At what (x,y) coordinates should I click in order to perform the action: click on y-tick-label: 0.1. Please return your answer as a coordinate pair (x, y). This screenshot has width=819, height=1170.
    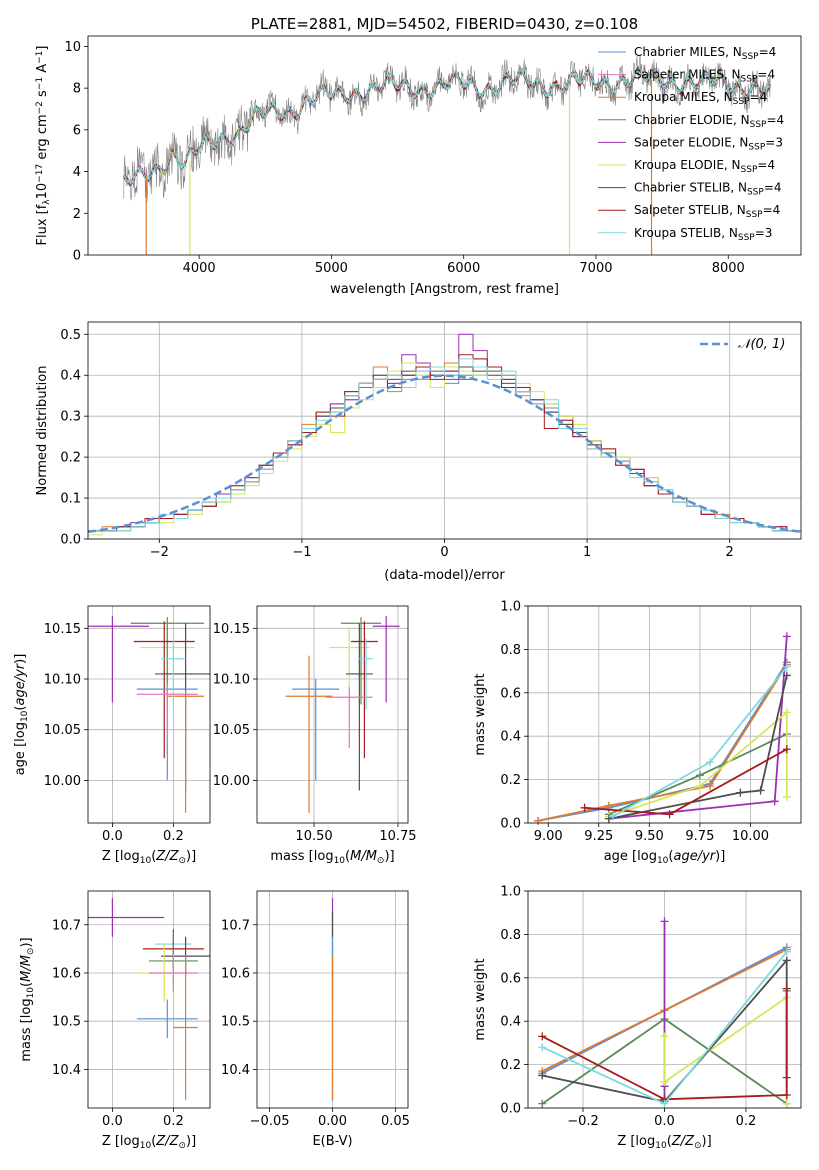
    Looking at the image, I should click on (70, 499).